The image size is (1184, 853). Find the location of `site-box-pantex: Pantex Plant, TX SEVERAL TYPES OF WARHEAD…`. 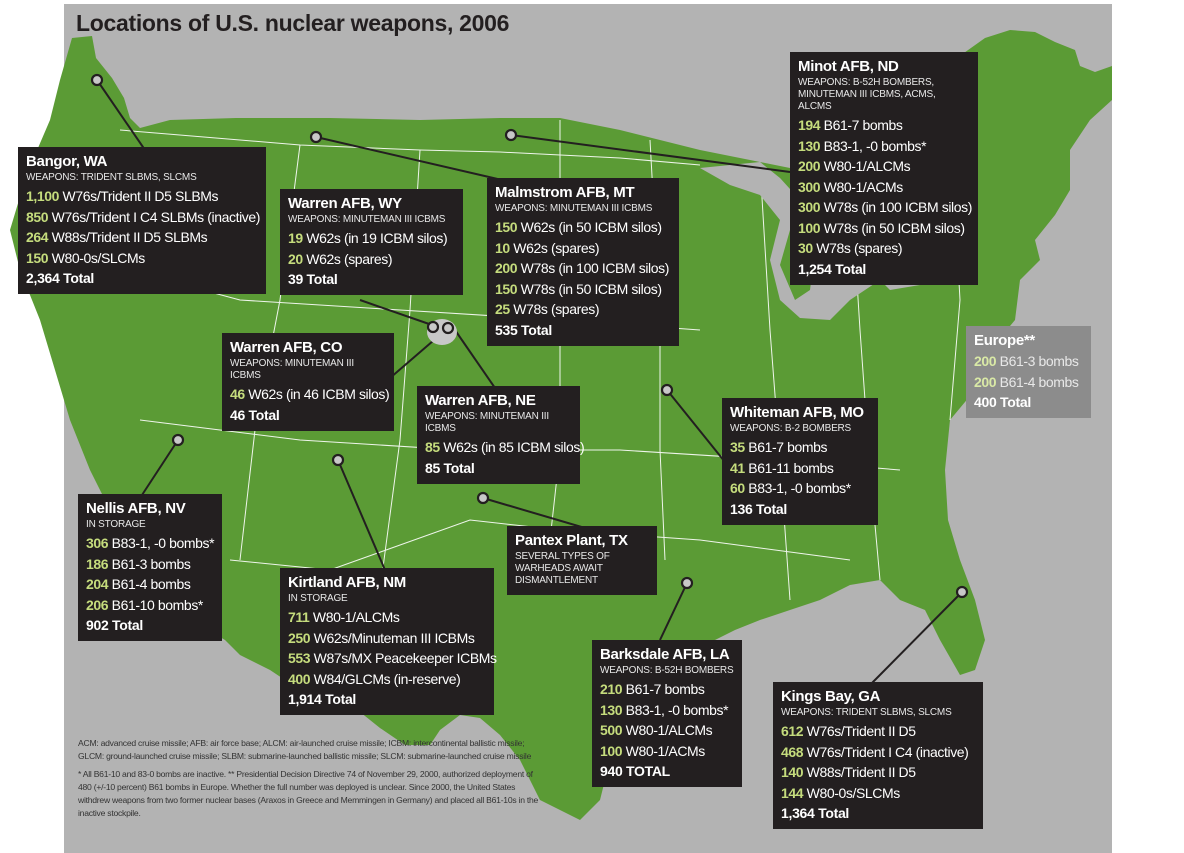

site-box-pantex: Pantex Plant, TX SEVERAL TYPES OF WARHEAD… is located at coordinates (582, 560).